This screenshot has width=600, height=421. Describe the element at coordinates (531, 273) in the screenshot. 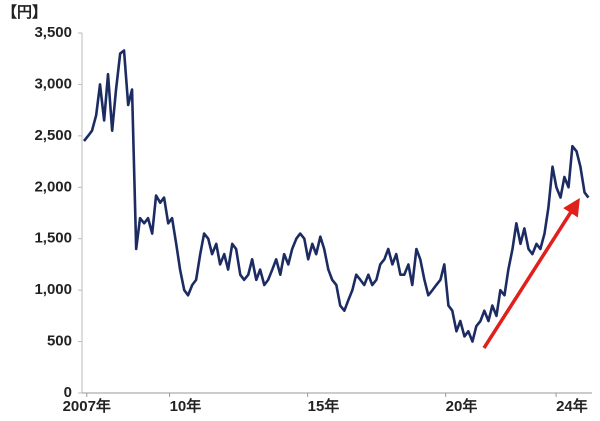

I see `trend-arrow` at that location.